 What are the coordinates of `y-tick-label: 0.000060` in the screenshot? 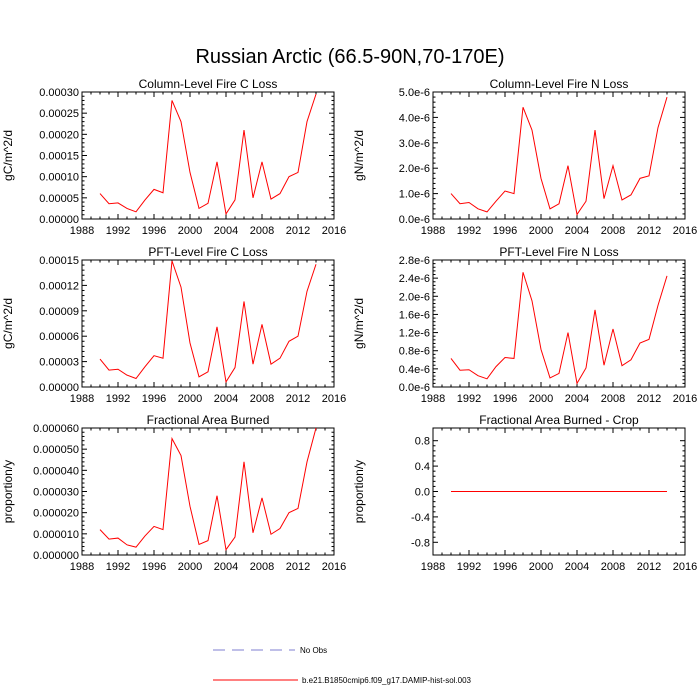 It's located at (56, 429).